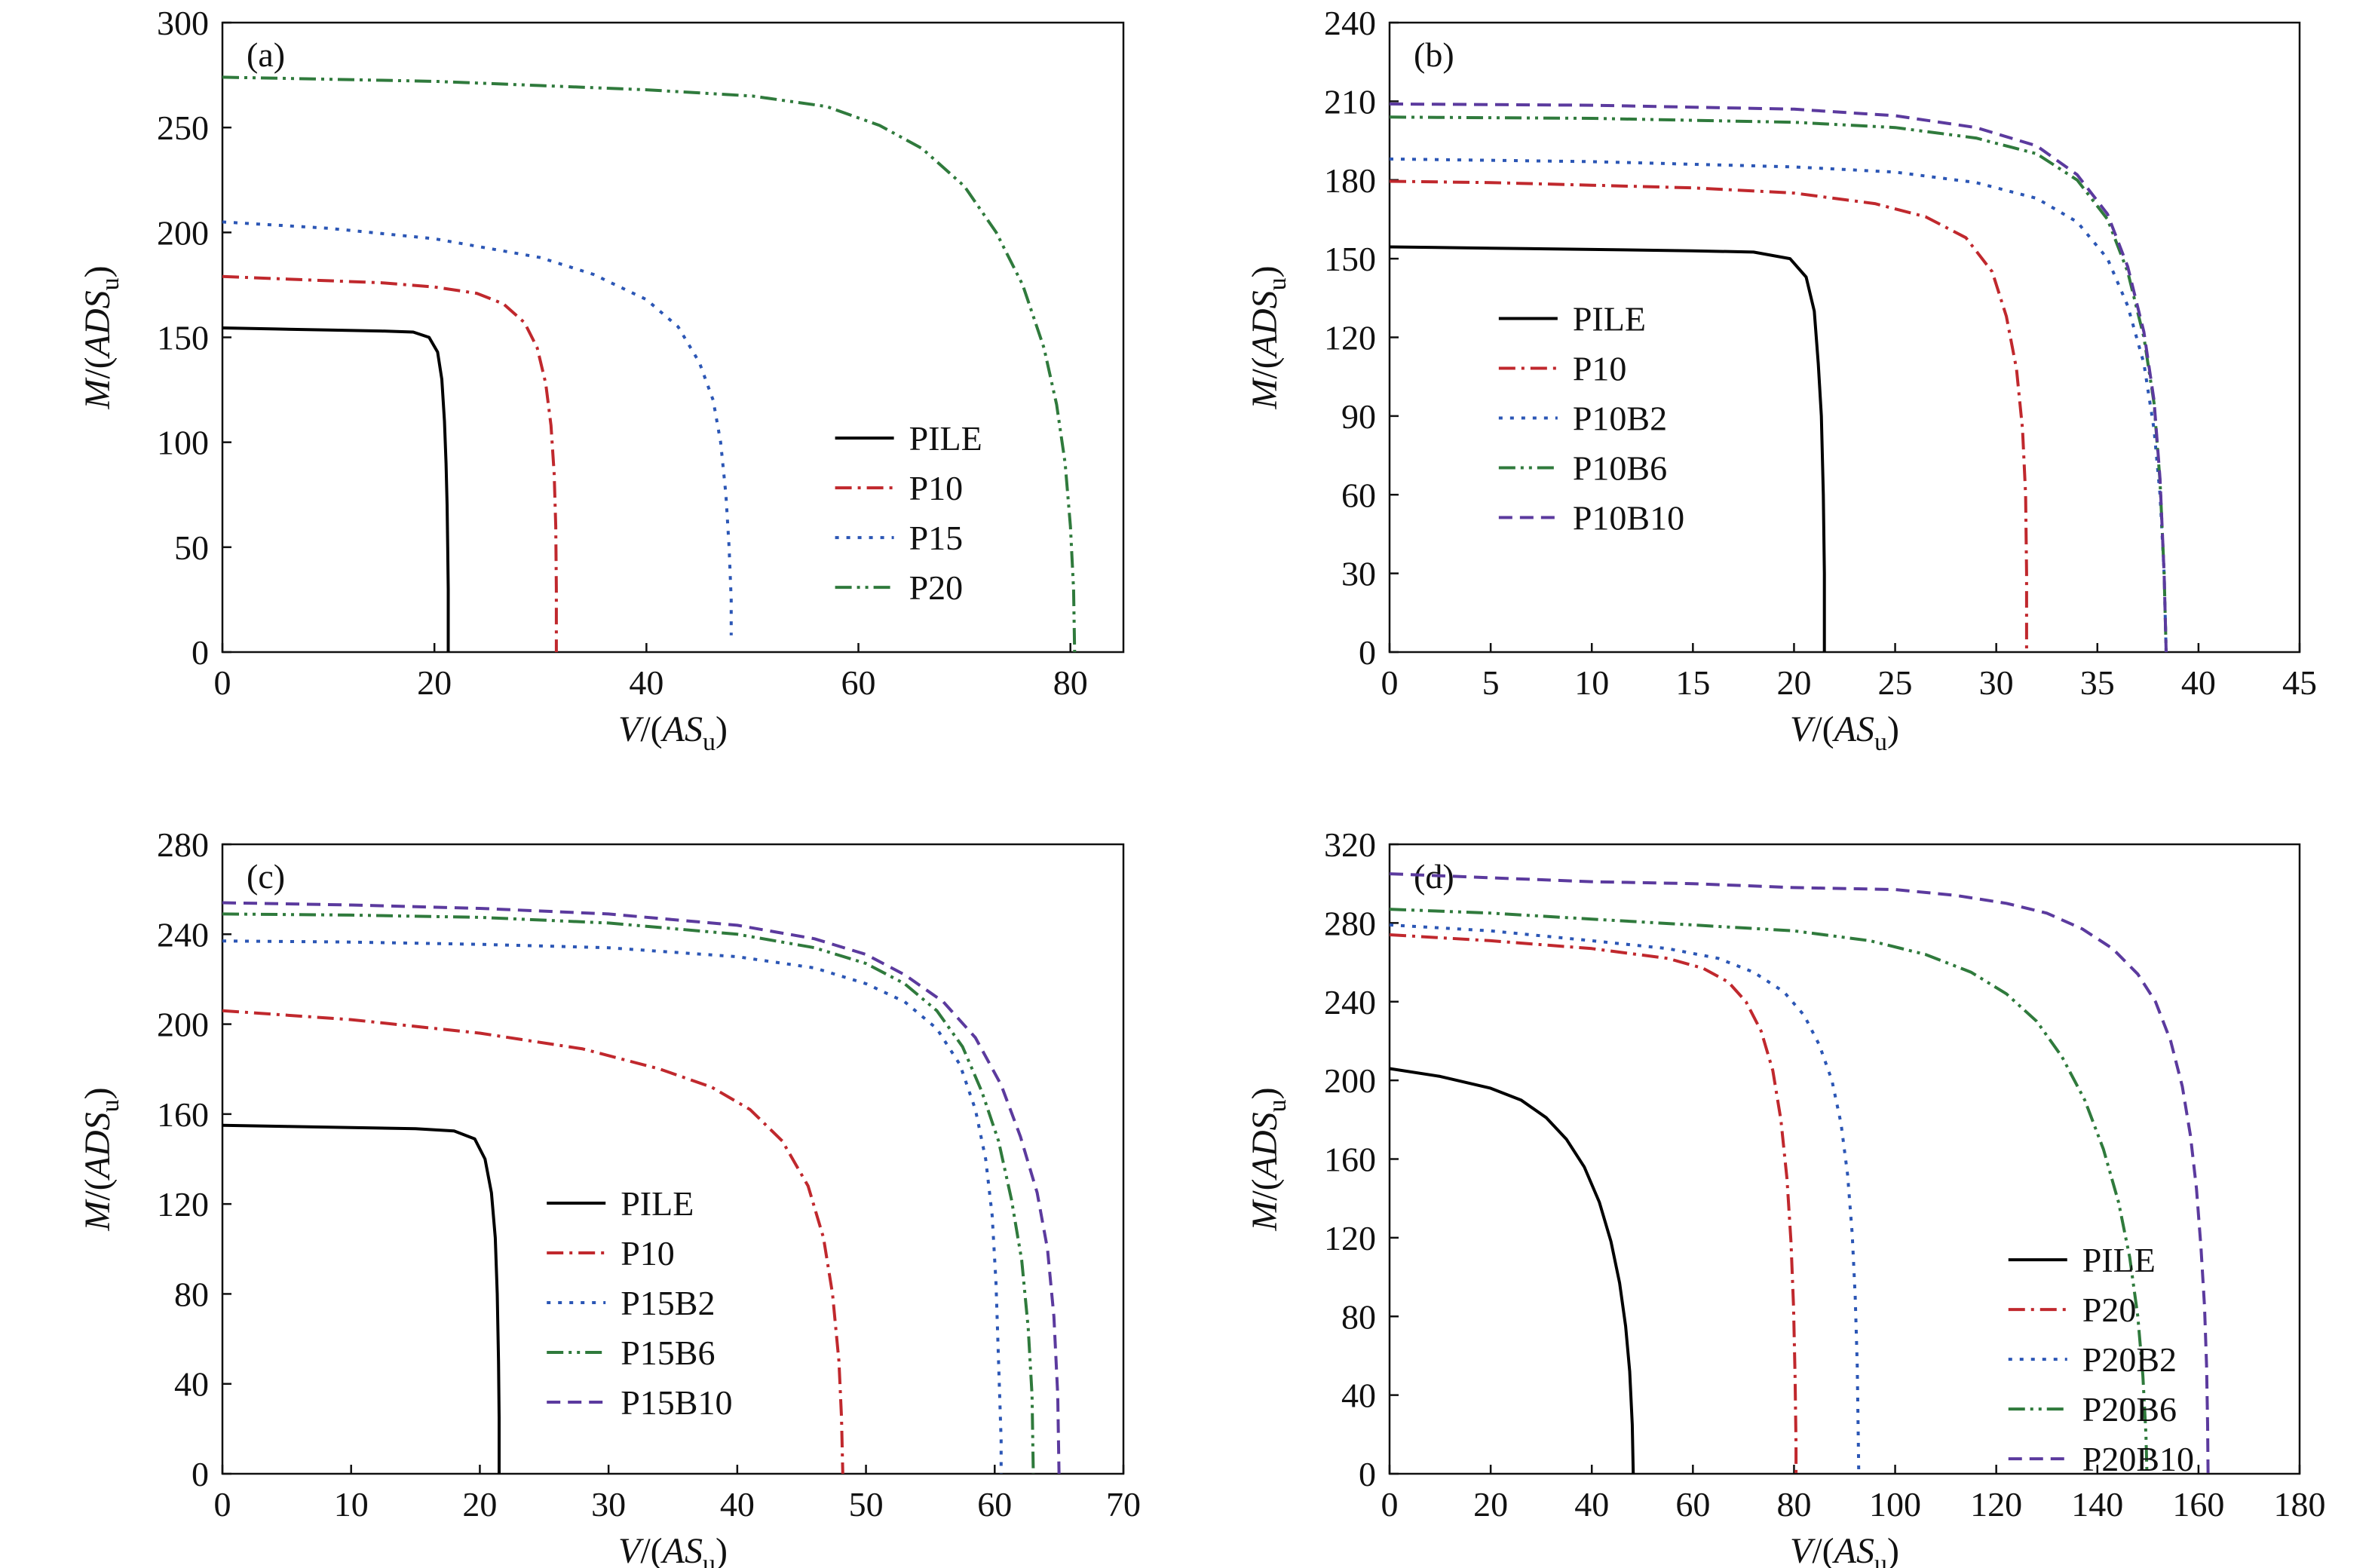 This screenshot has width=2375, height=1568. Describe the element at coordinates (1350, 101) in the screenshot. I see `y-tick-label: 210` at that location.